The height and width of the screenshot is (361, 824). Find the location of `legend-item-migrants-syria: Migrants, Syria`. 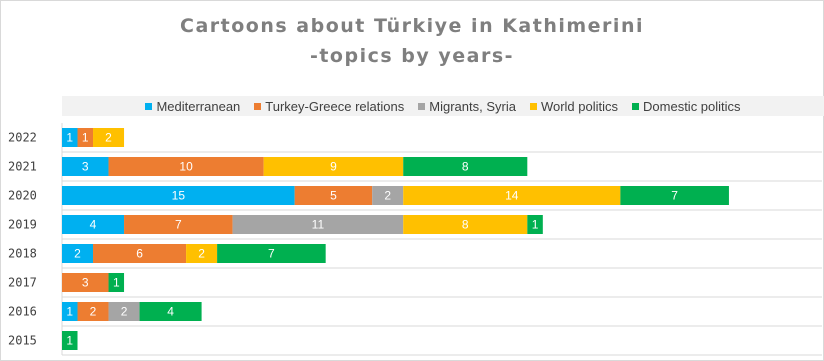

legend-item-migrants-syria: Migrants, Syria is located at coordinates (467, 106).